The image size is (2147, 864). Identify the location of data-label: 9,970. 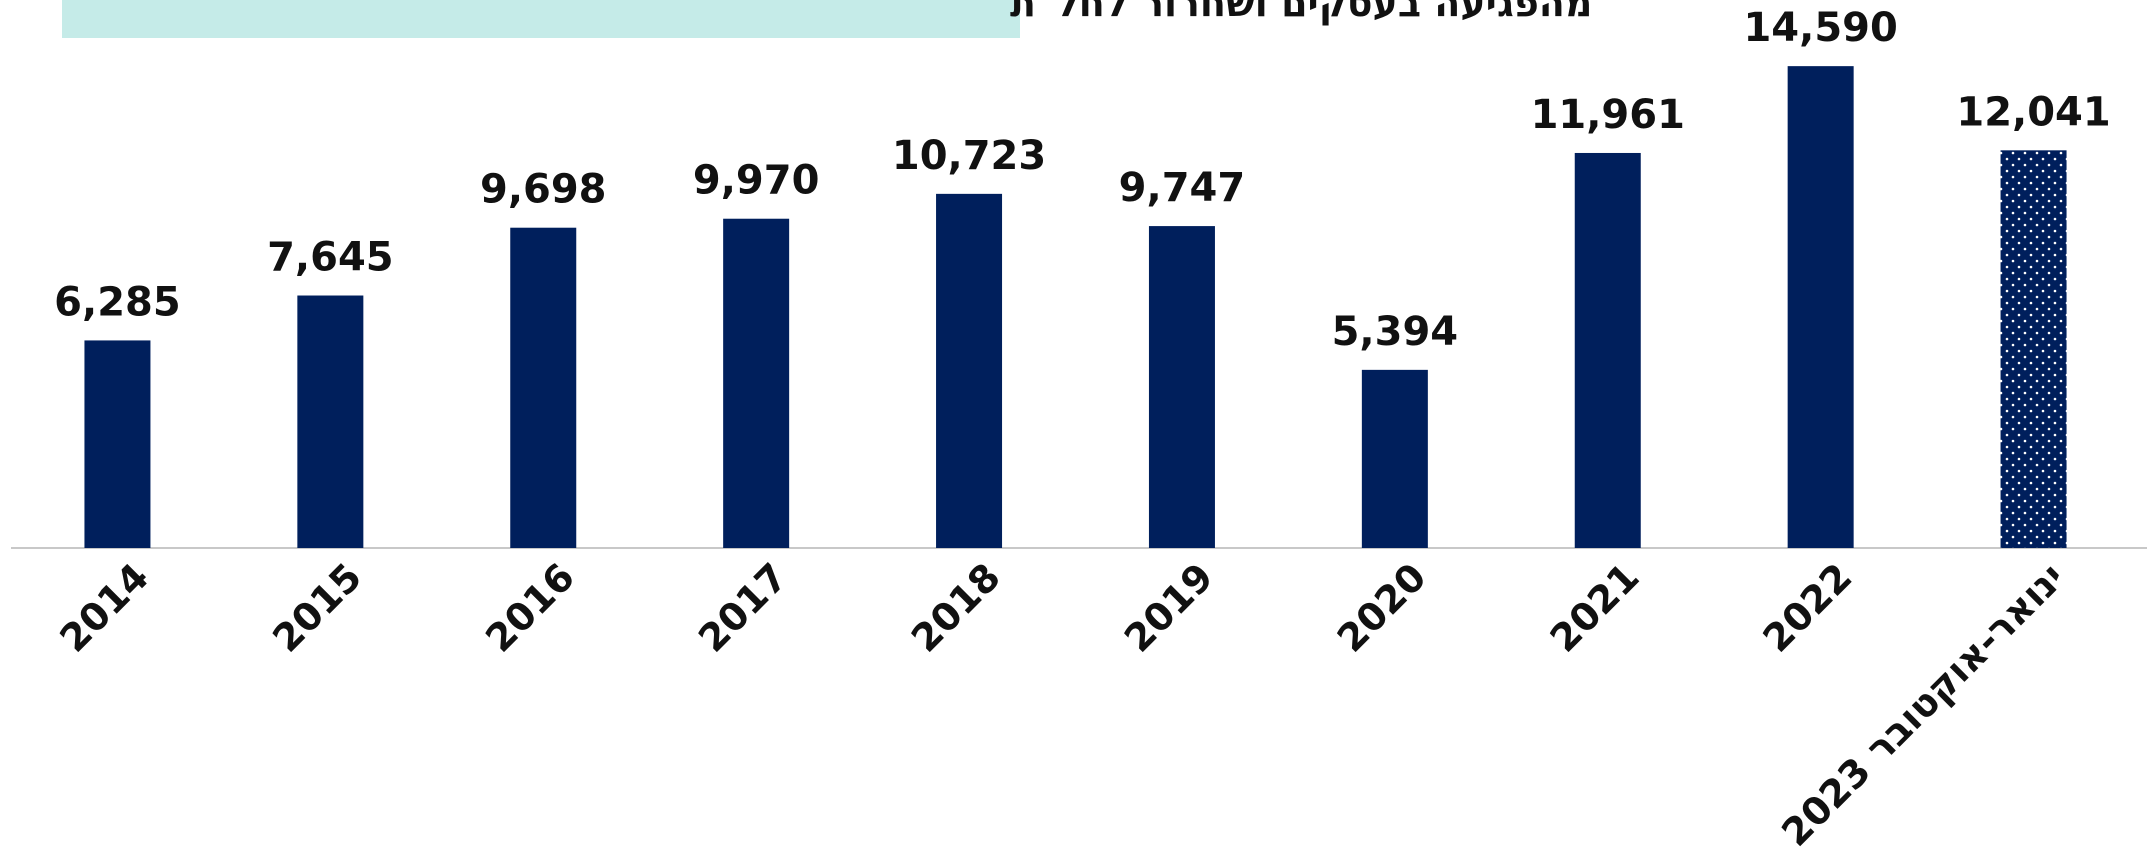
(756, 181).